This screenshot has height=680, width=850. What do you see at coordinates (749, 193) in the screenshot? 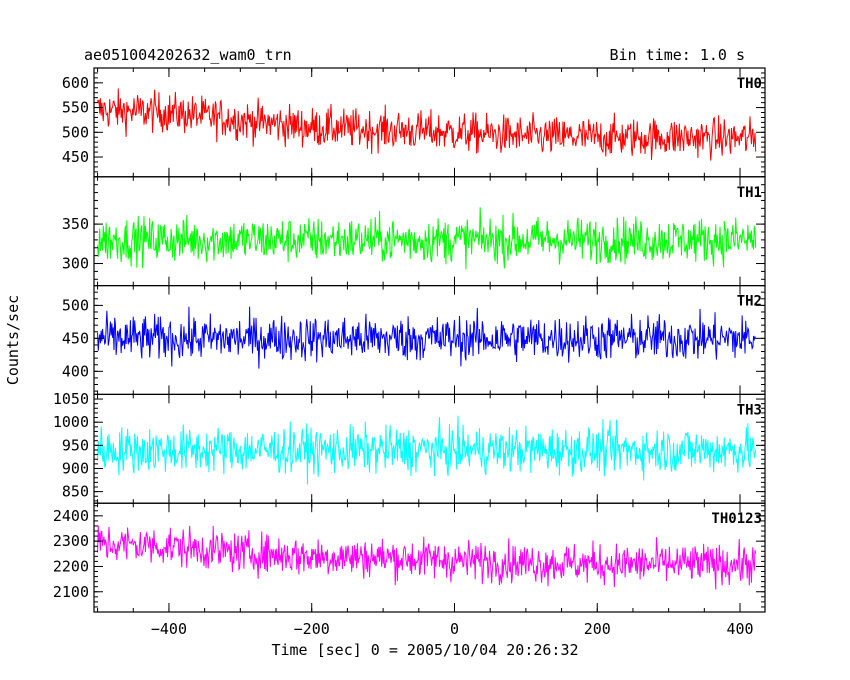
I see `panel-label-th1: TH1` at bounding box center [749, 193].